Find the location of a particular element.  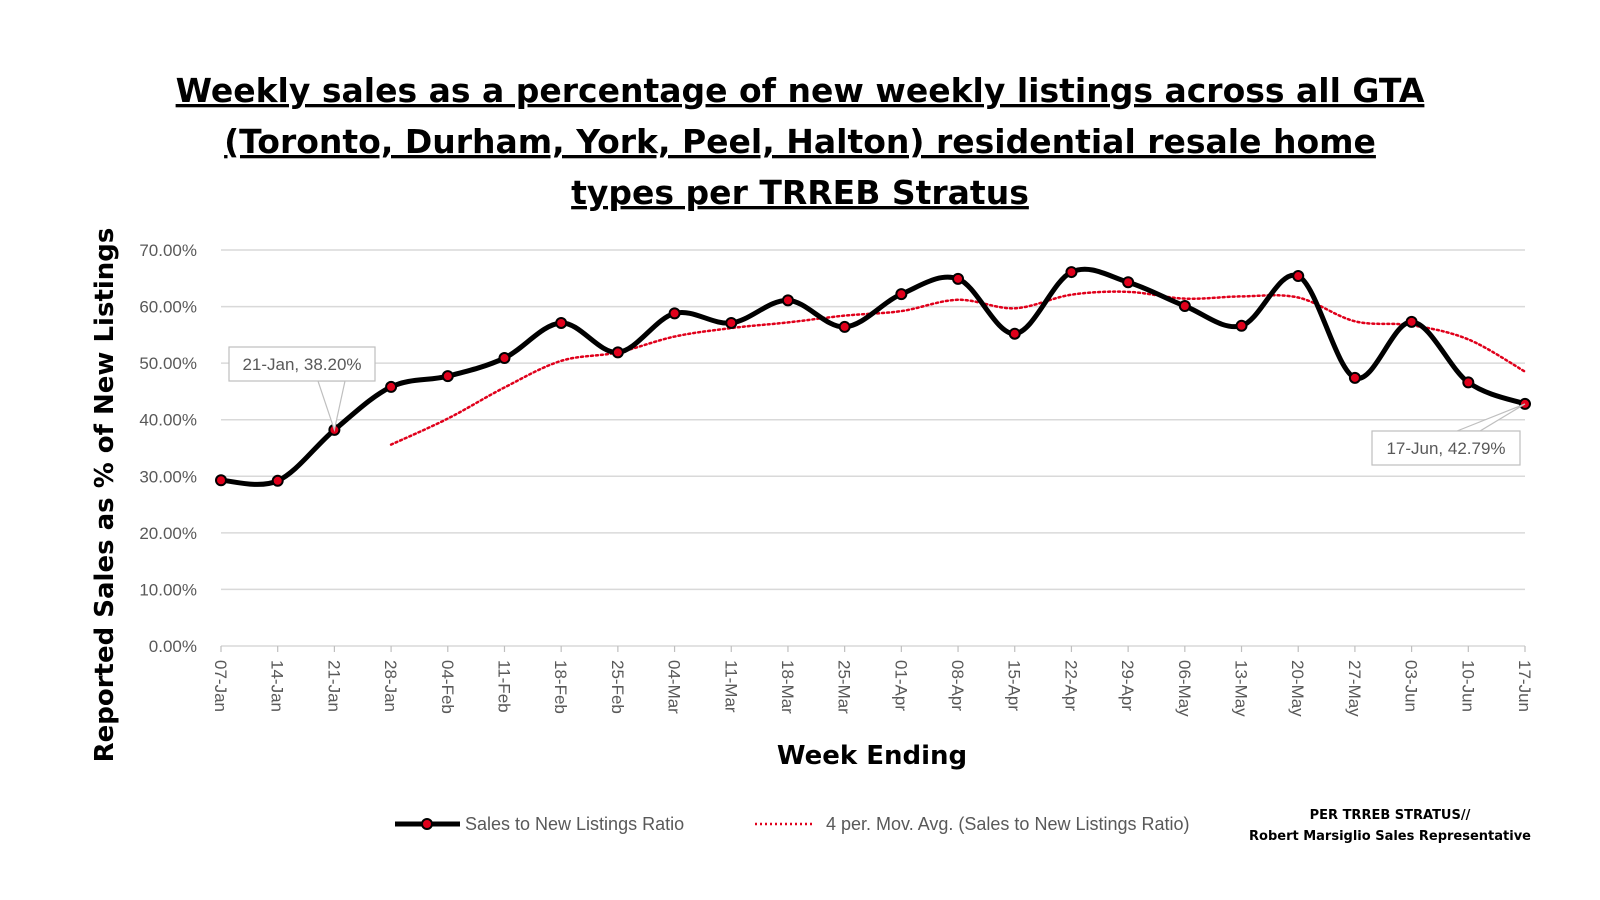

x-tick-label: 15-Apr is located at coordinates (1014, 685).